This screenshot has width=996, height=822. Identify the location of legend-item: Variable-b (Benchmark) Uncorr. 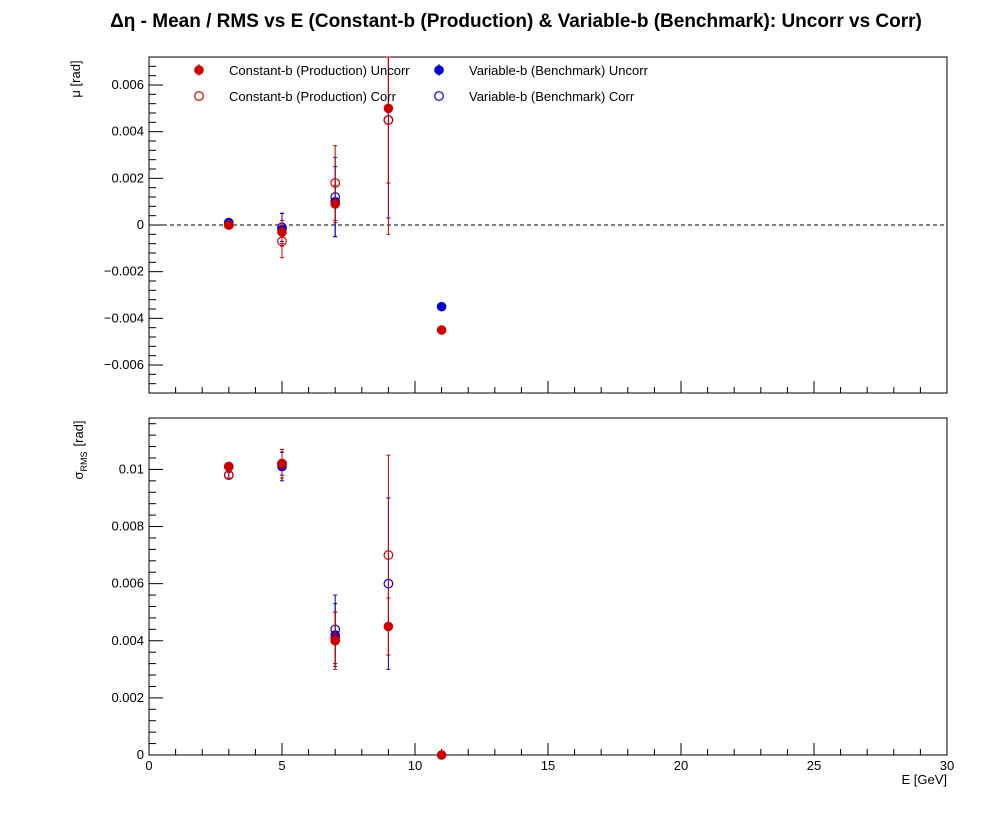
(541, 70).